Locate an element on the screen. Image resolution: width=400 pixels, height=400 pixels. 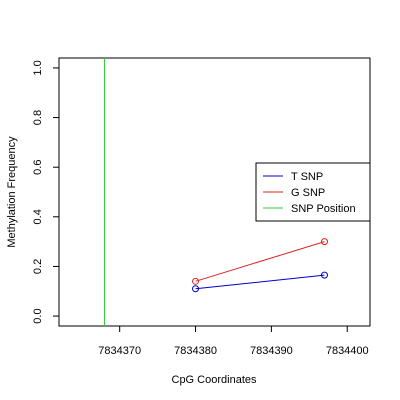
x-tick-label: 7834380 is located at coordinates (195, 351).